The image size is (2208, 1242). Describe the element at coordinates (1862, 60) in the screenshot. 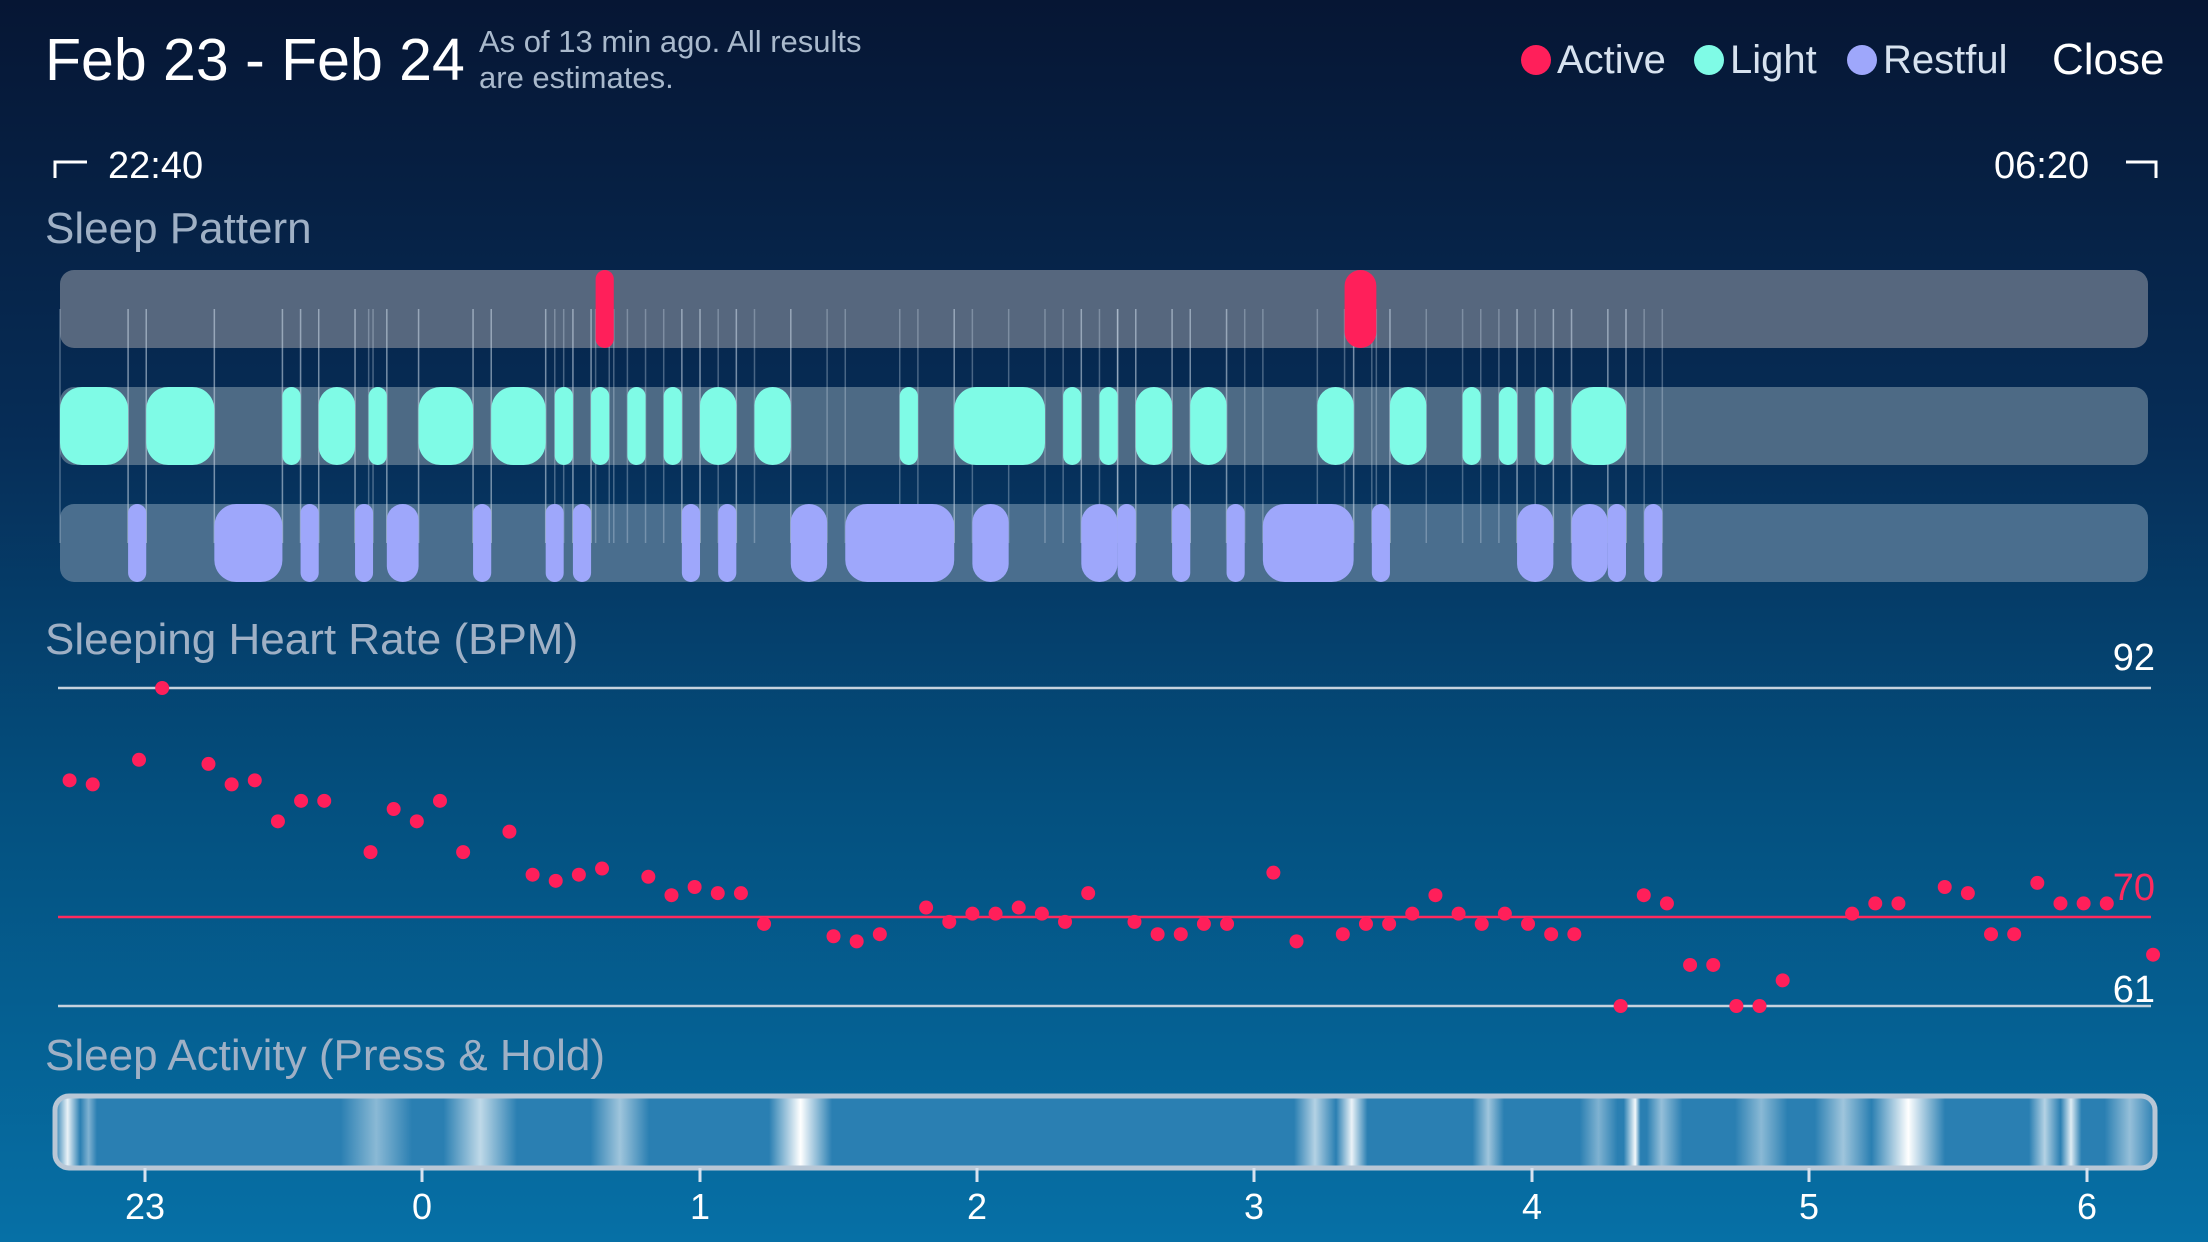

I see `restful-color-dot` at that location.